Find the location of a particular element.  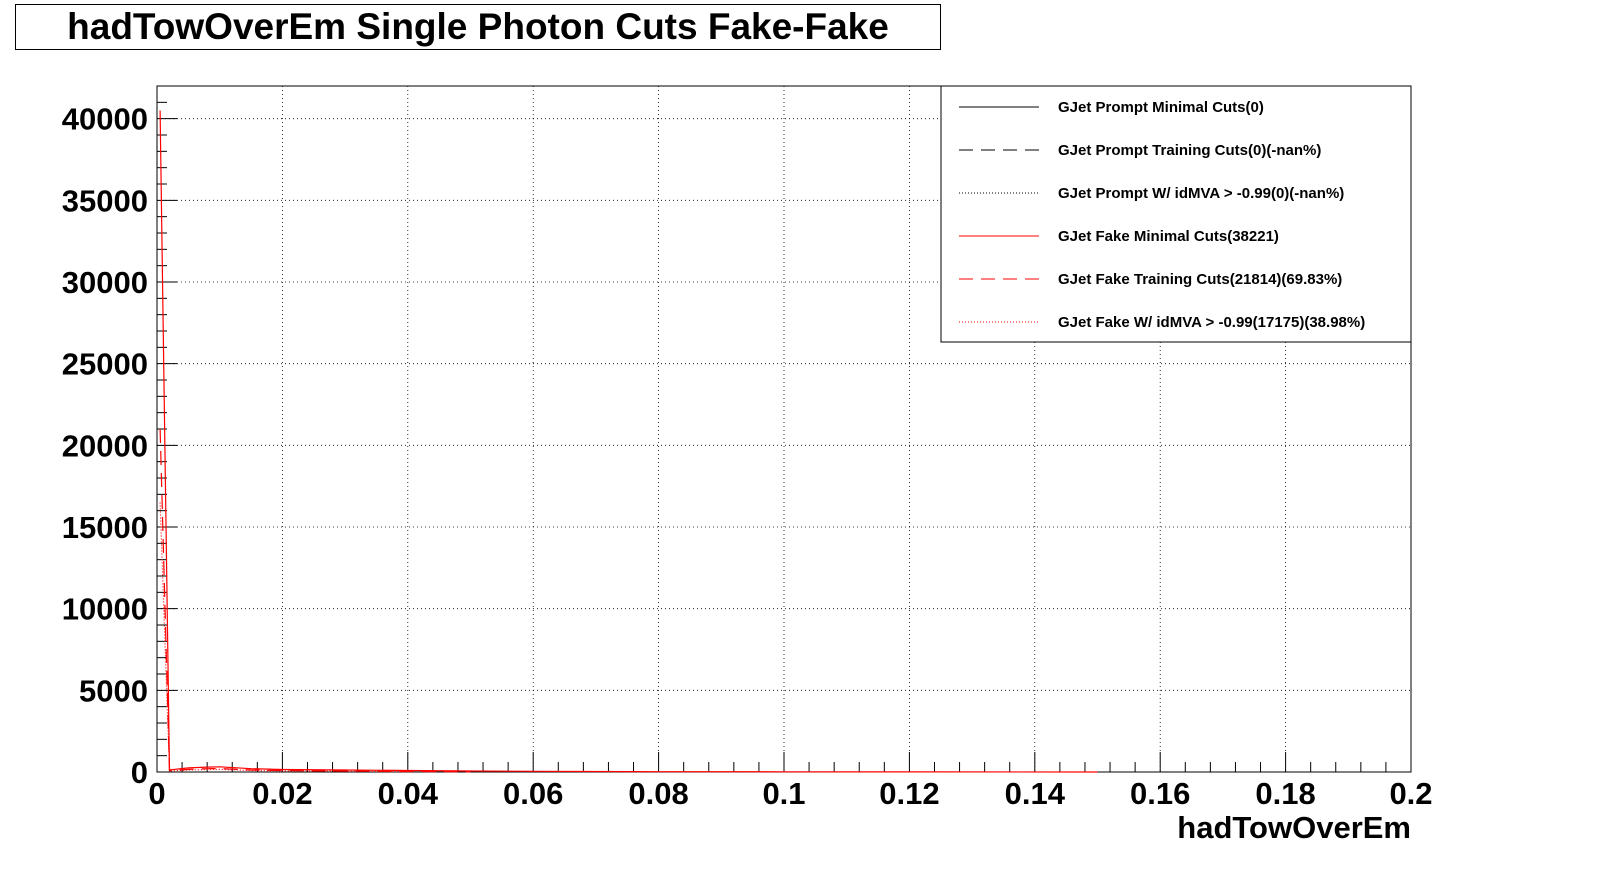

x-tick-label: 0 is located at coordinates (156, 793).